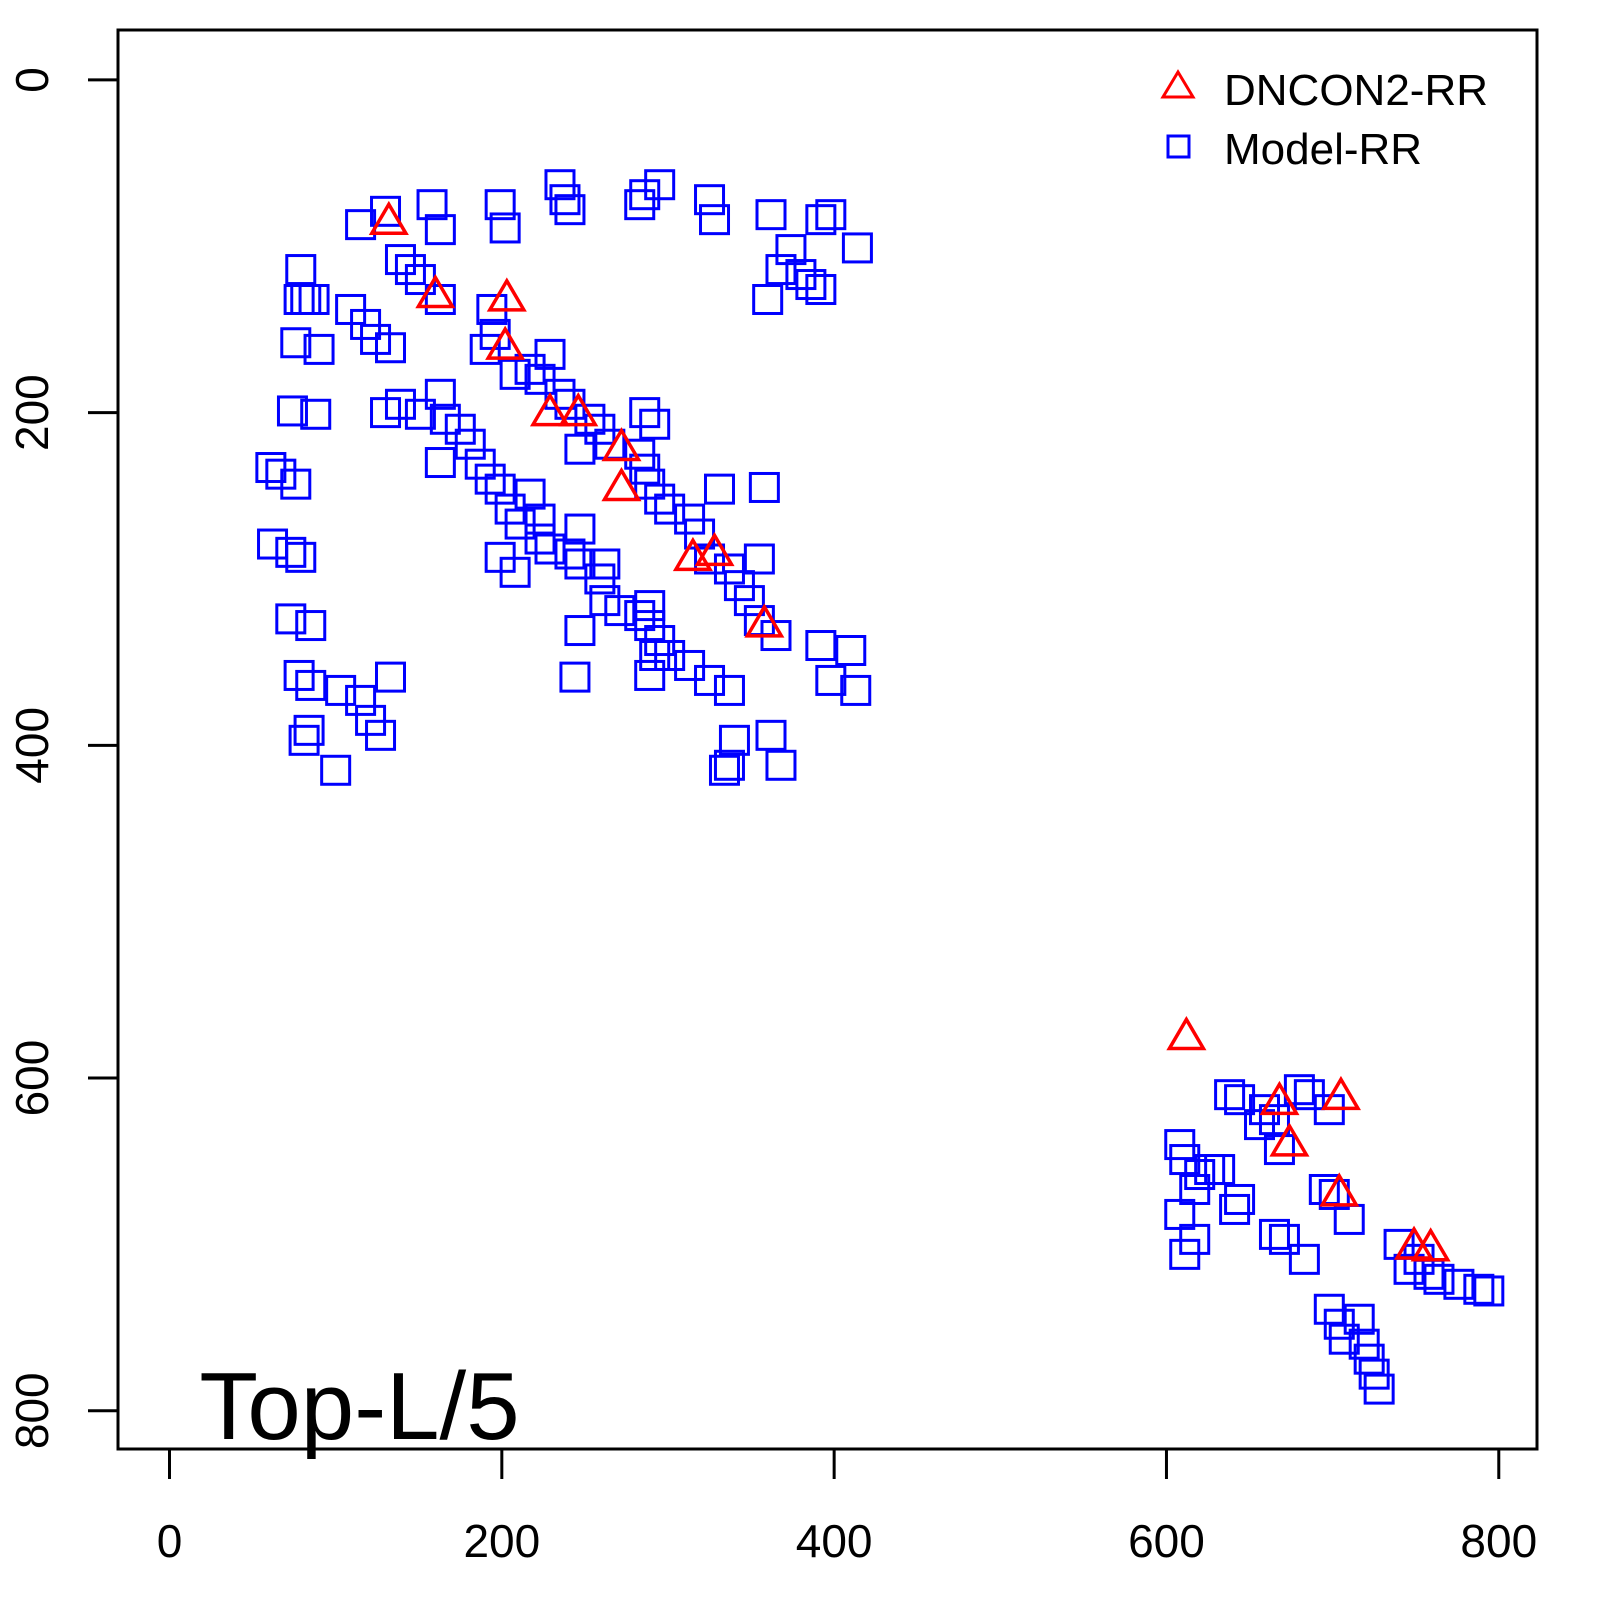 Image resolution: width=1600 pixels, height=1600 pixels. I want to click on y-tick-label: 800, so click(32, 1410).